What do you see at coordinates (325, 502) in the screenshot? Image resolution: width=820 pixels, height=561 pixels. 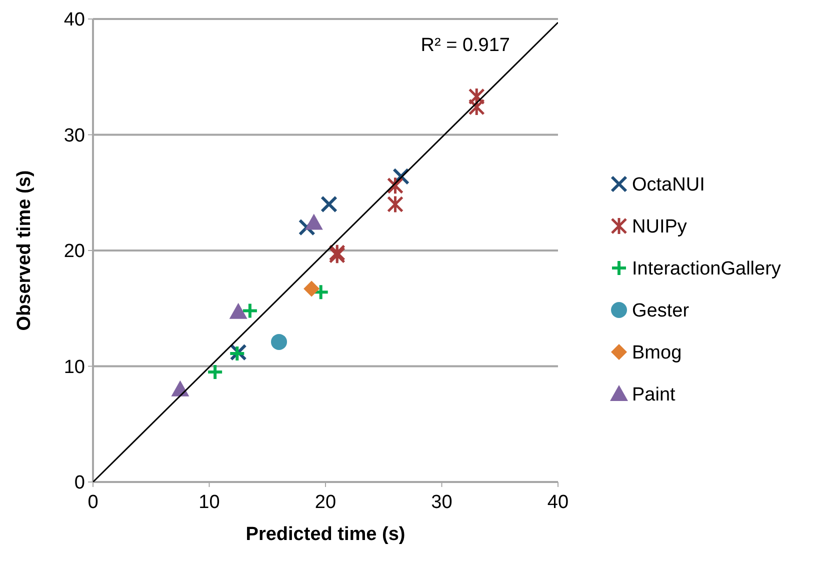 I see `x-tick-label: 20` at bounding box center [325, 502].